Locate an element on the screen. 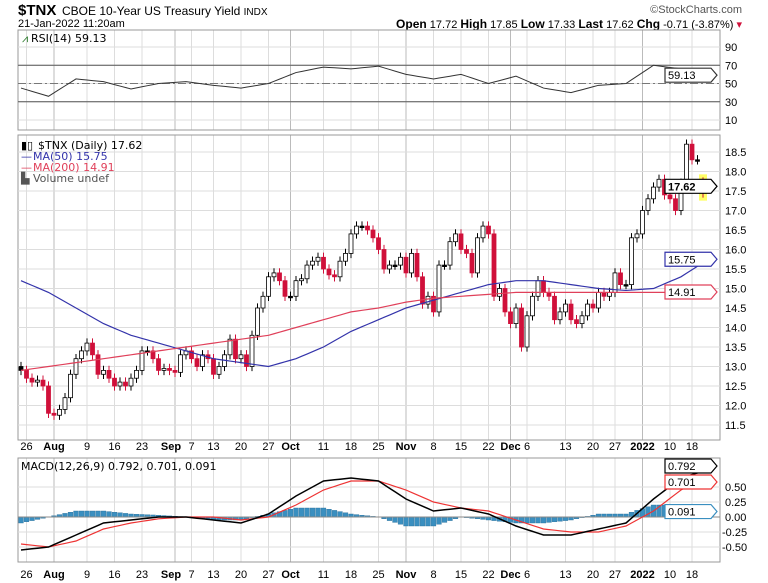  rsi-legend: RSI(14) 59.13 is located at coordinates (68, 38).